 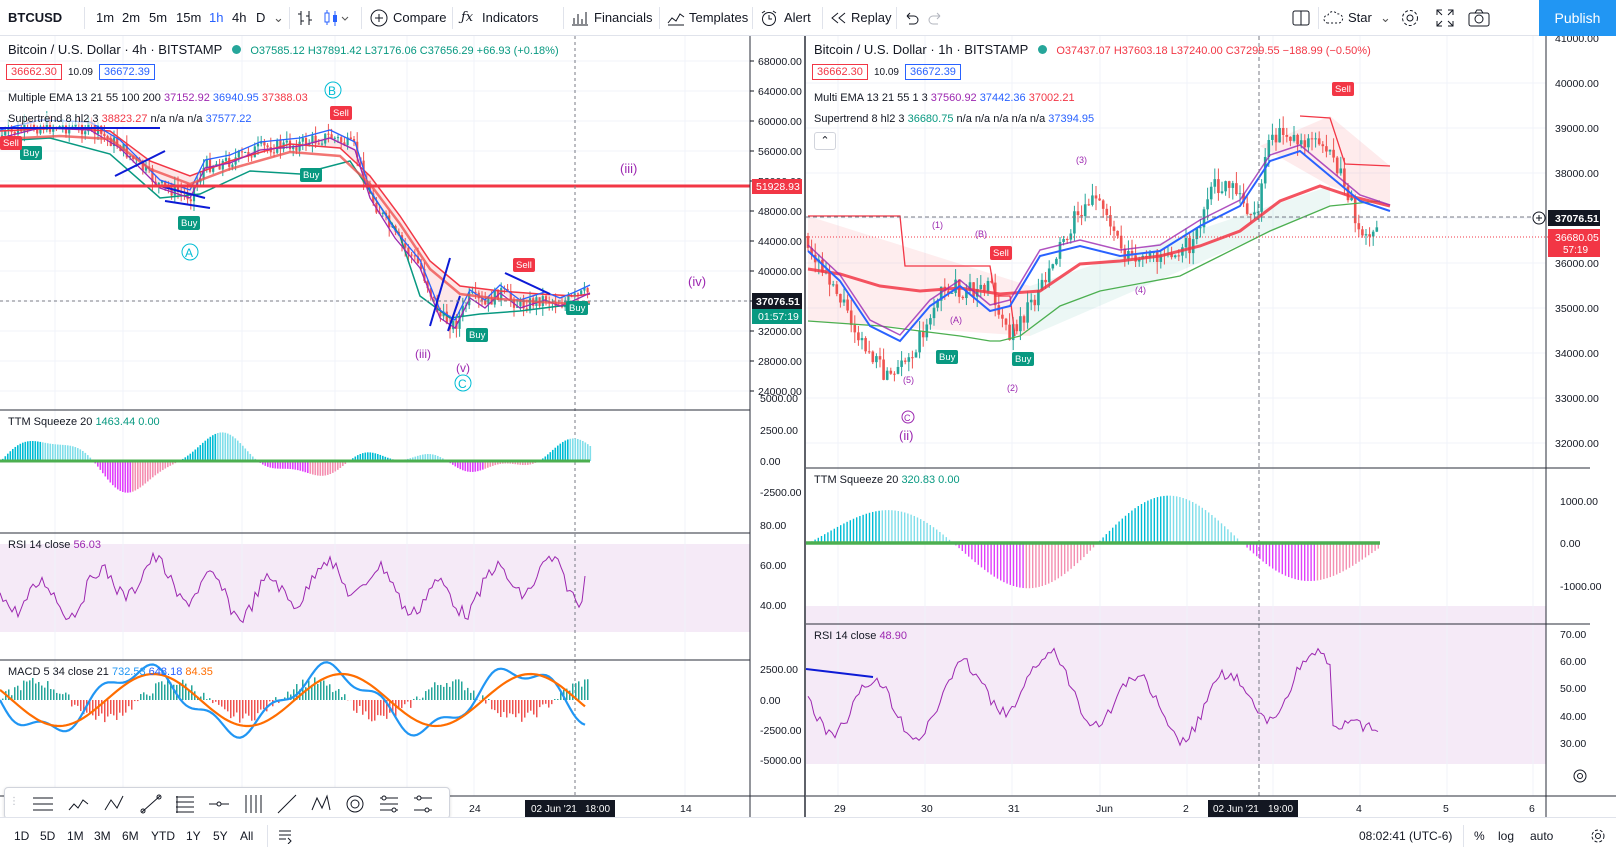 What do you see at coordinates (419, 18) in the screenshot?
I see `compare-button: Compare` at bounding box center [419, 18].